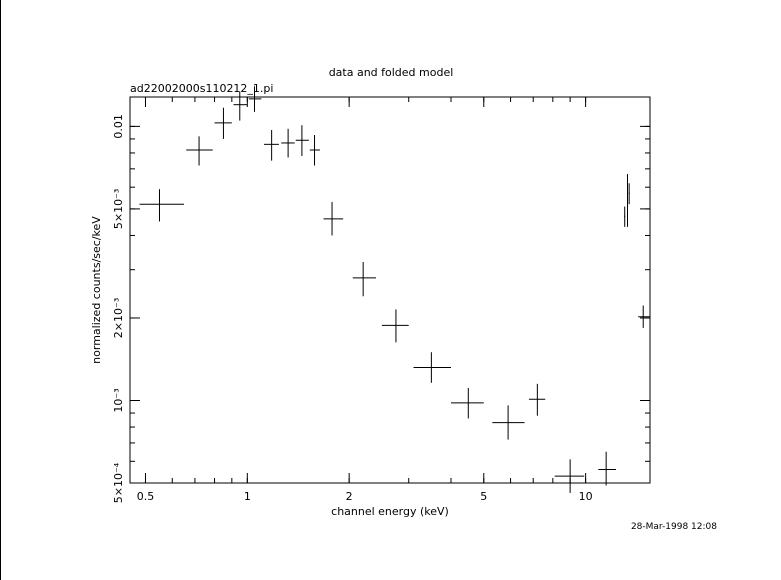  I want to click on timestamp: 28-Mar-1998 12:08, so click(674, 527).